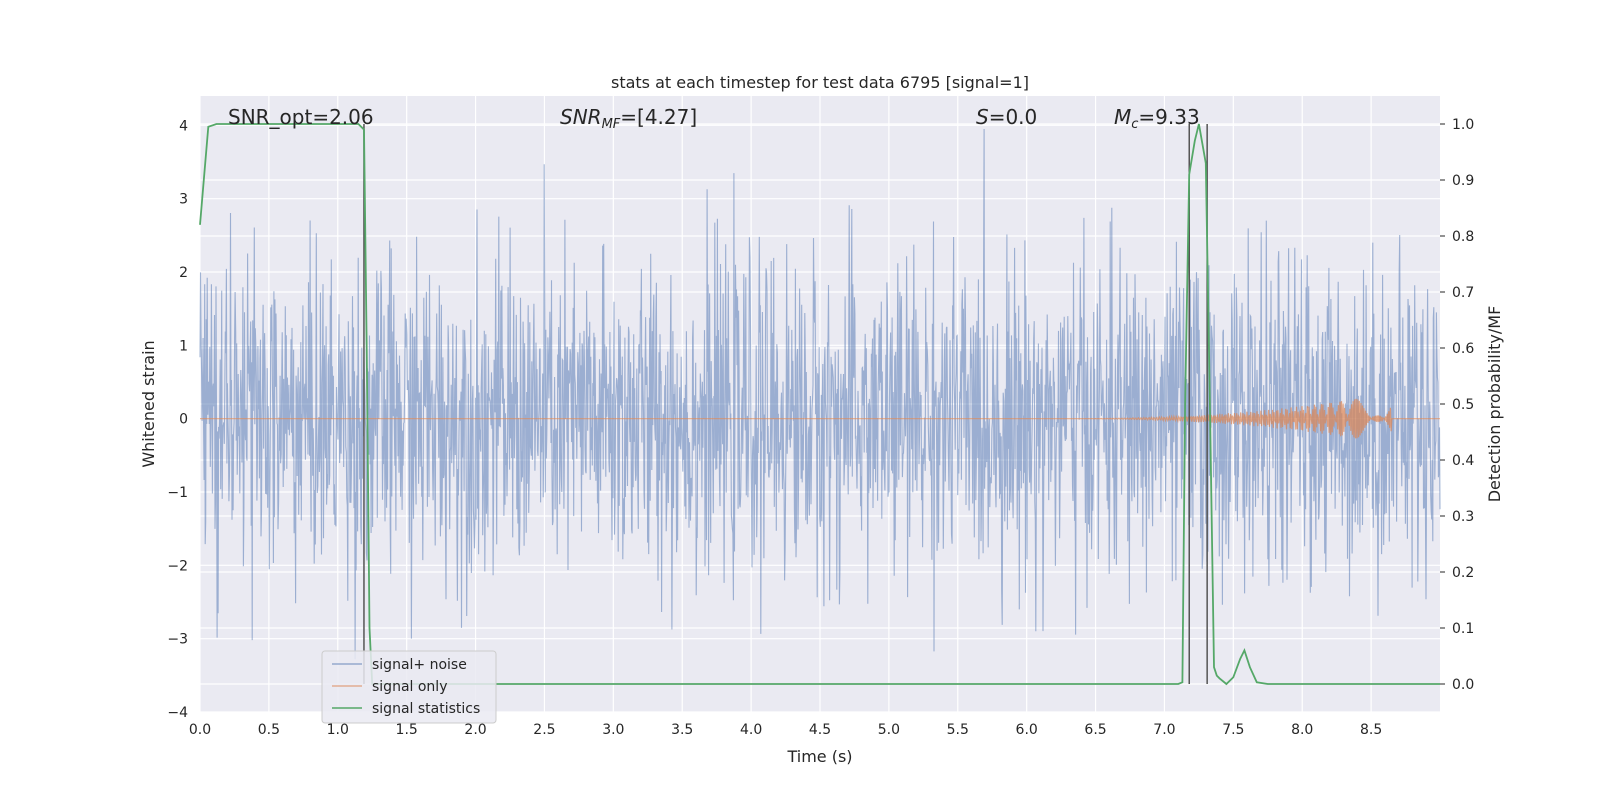 The image size is (1600, 804). I want to click on x-tick-label: 3.5, so click(682, 730).